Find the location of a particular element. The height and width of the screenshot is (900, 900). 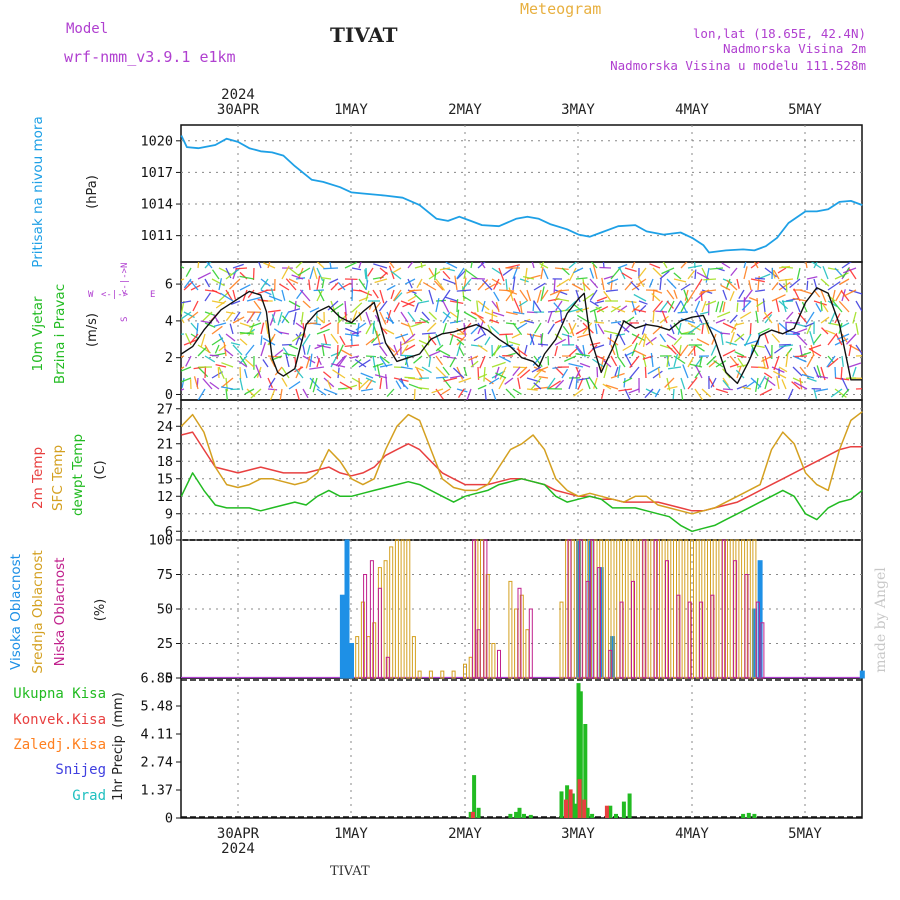

cloud-bar-cloud_mid is located at coordinates (391, 612).